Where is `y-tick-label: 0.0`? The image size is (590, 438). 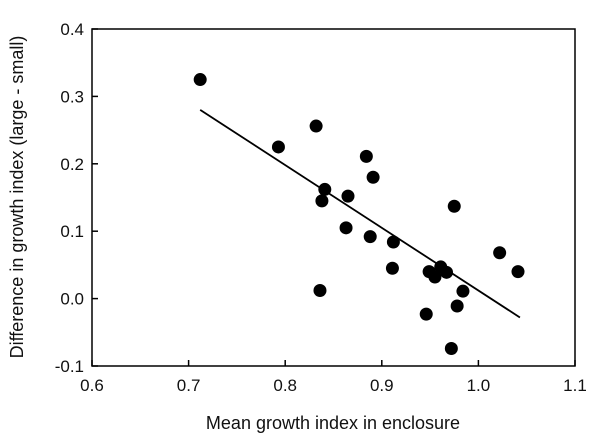 y-tick-label: 0.0 is located at coordinates (72, 299).